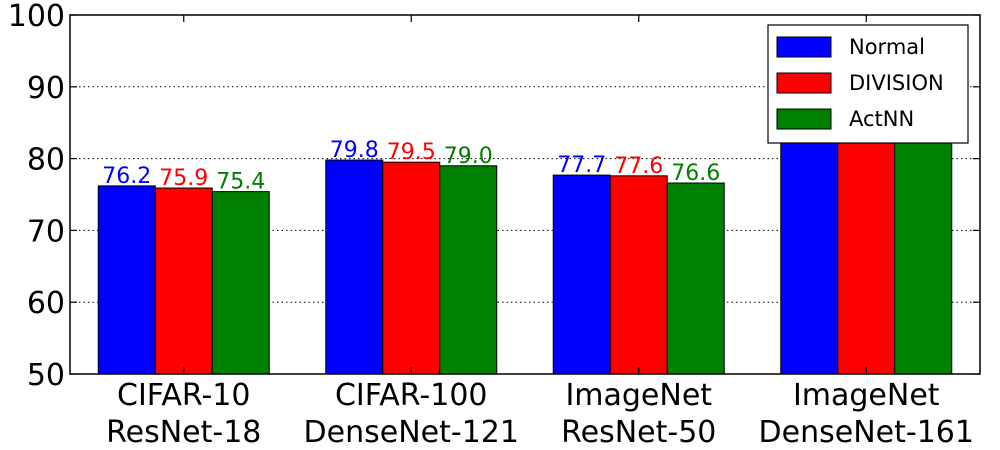 The height and width of the screenshot is (450, 1000). I want to click on y-tick-label: 80, so click(46, 160).